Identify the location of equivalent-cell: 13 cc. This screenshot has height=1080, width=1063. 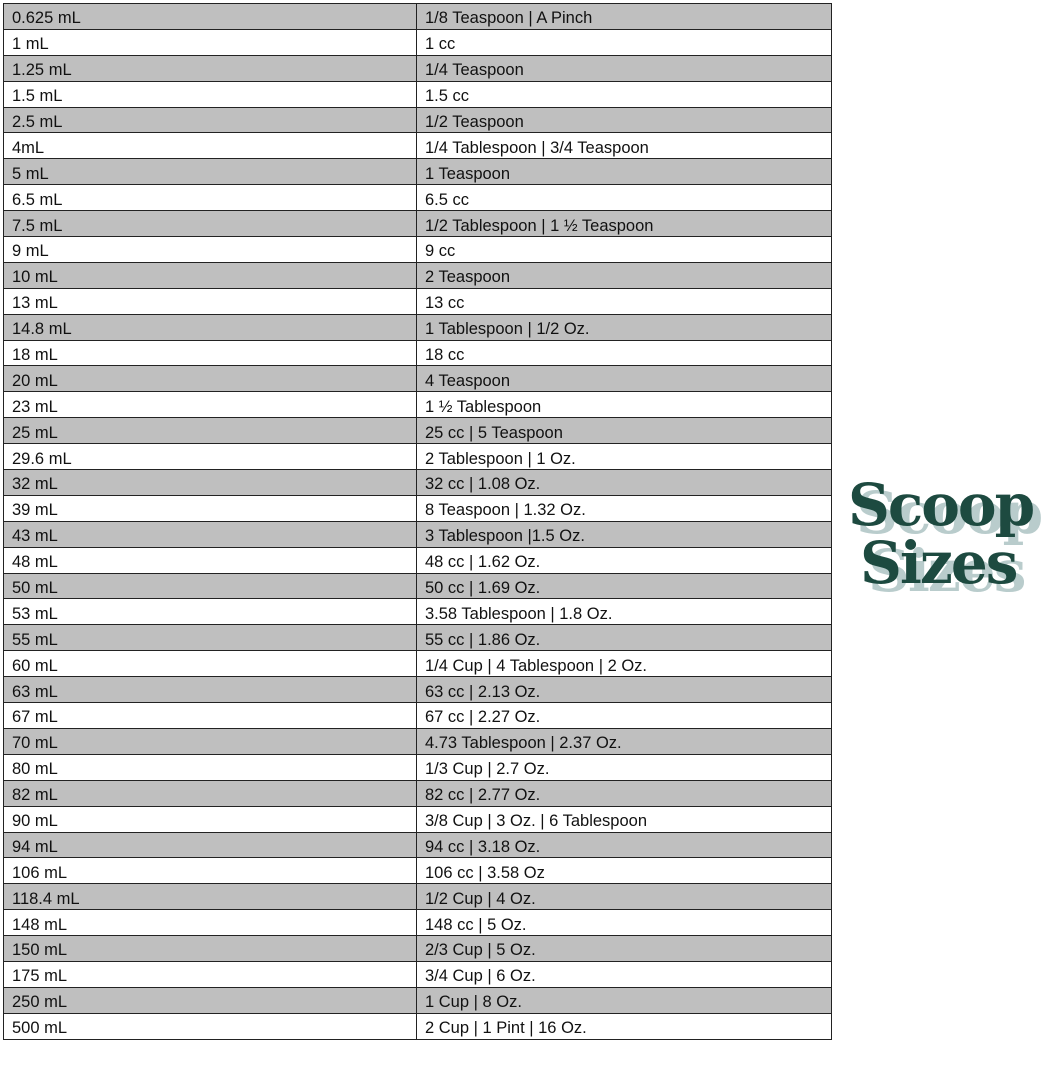
(624, 301).